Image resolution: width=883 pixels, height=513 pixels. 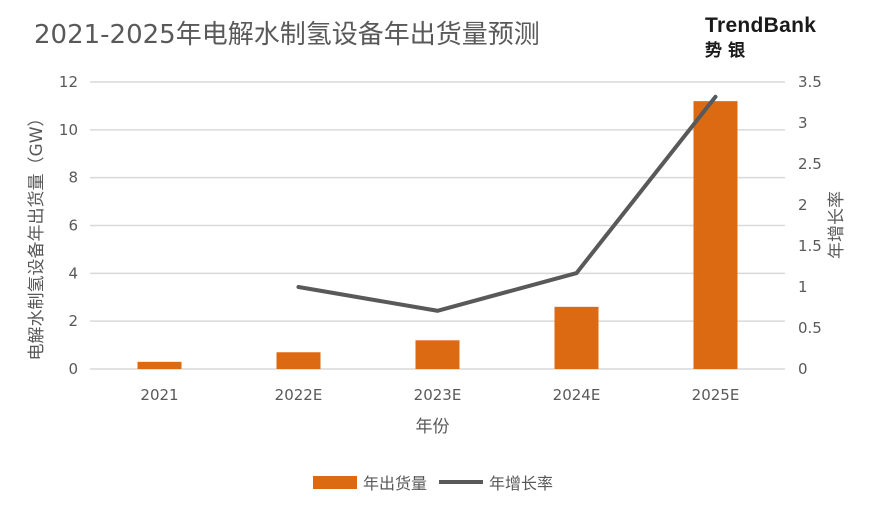 What do you see at coordinates (810, 246) in the screenshot?
I see `y2-tick-label: 1.5` at bounding box center [810, 246].